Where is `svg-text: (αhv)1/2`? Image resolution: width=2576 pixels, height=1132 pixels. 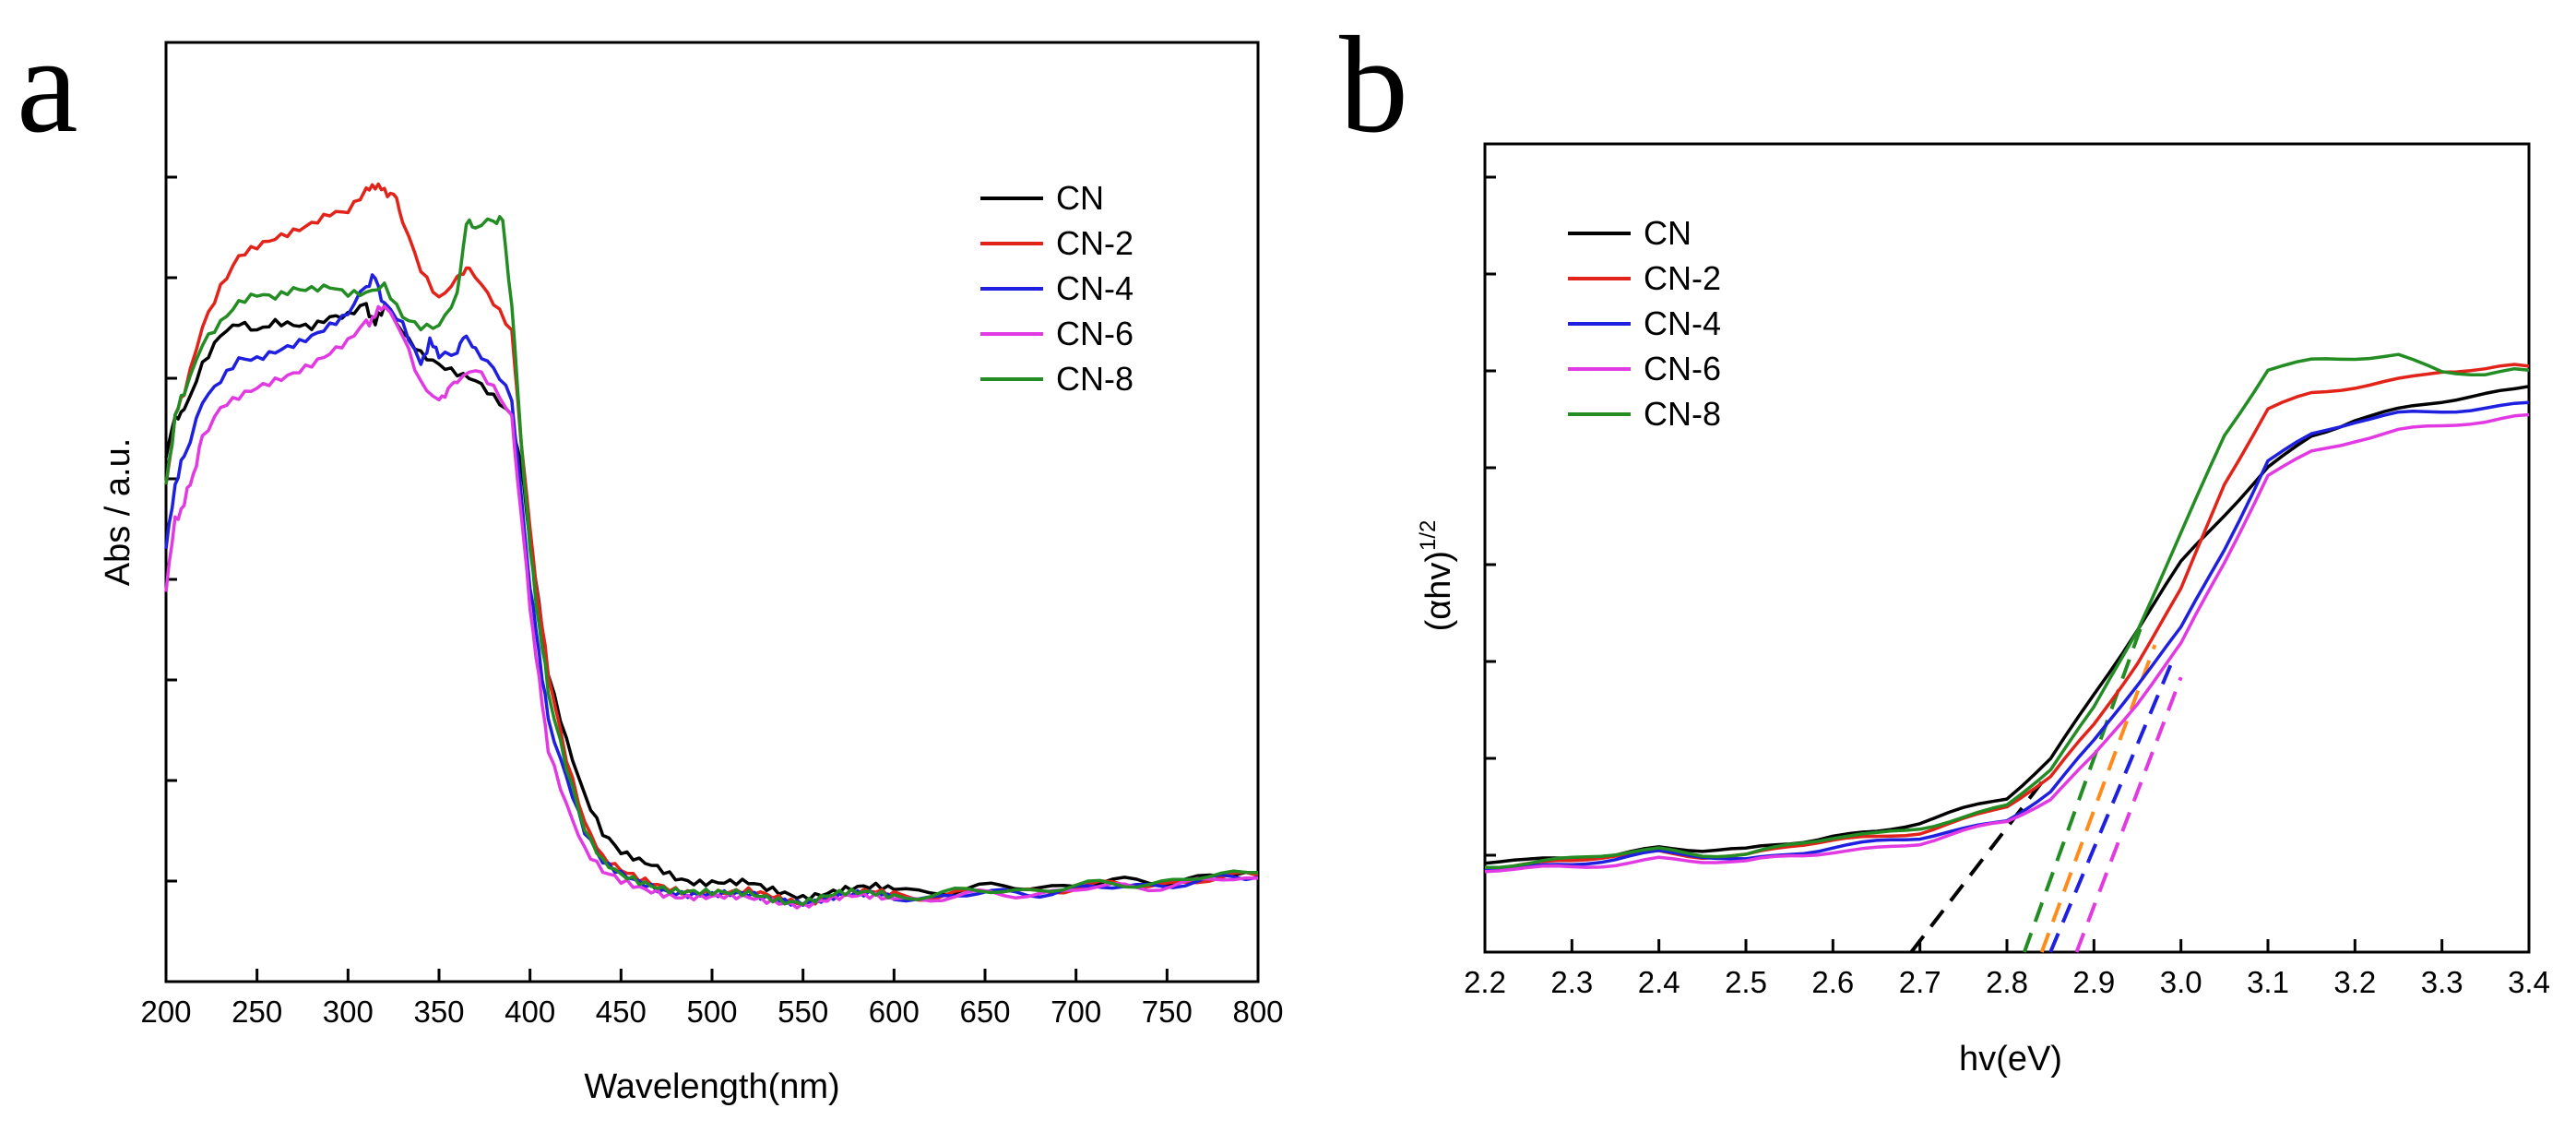 svg-text: (αhv)1/2 is located at coordinates (1437, 576).